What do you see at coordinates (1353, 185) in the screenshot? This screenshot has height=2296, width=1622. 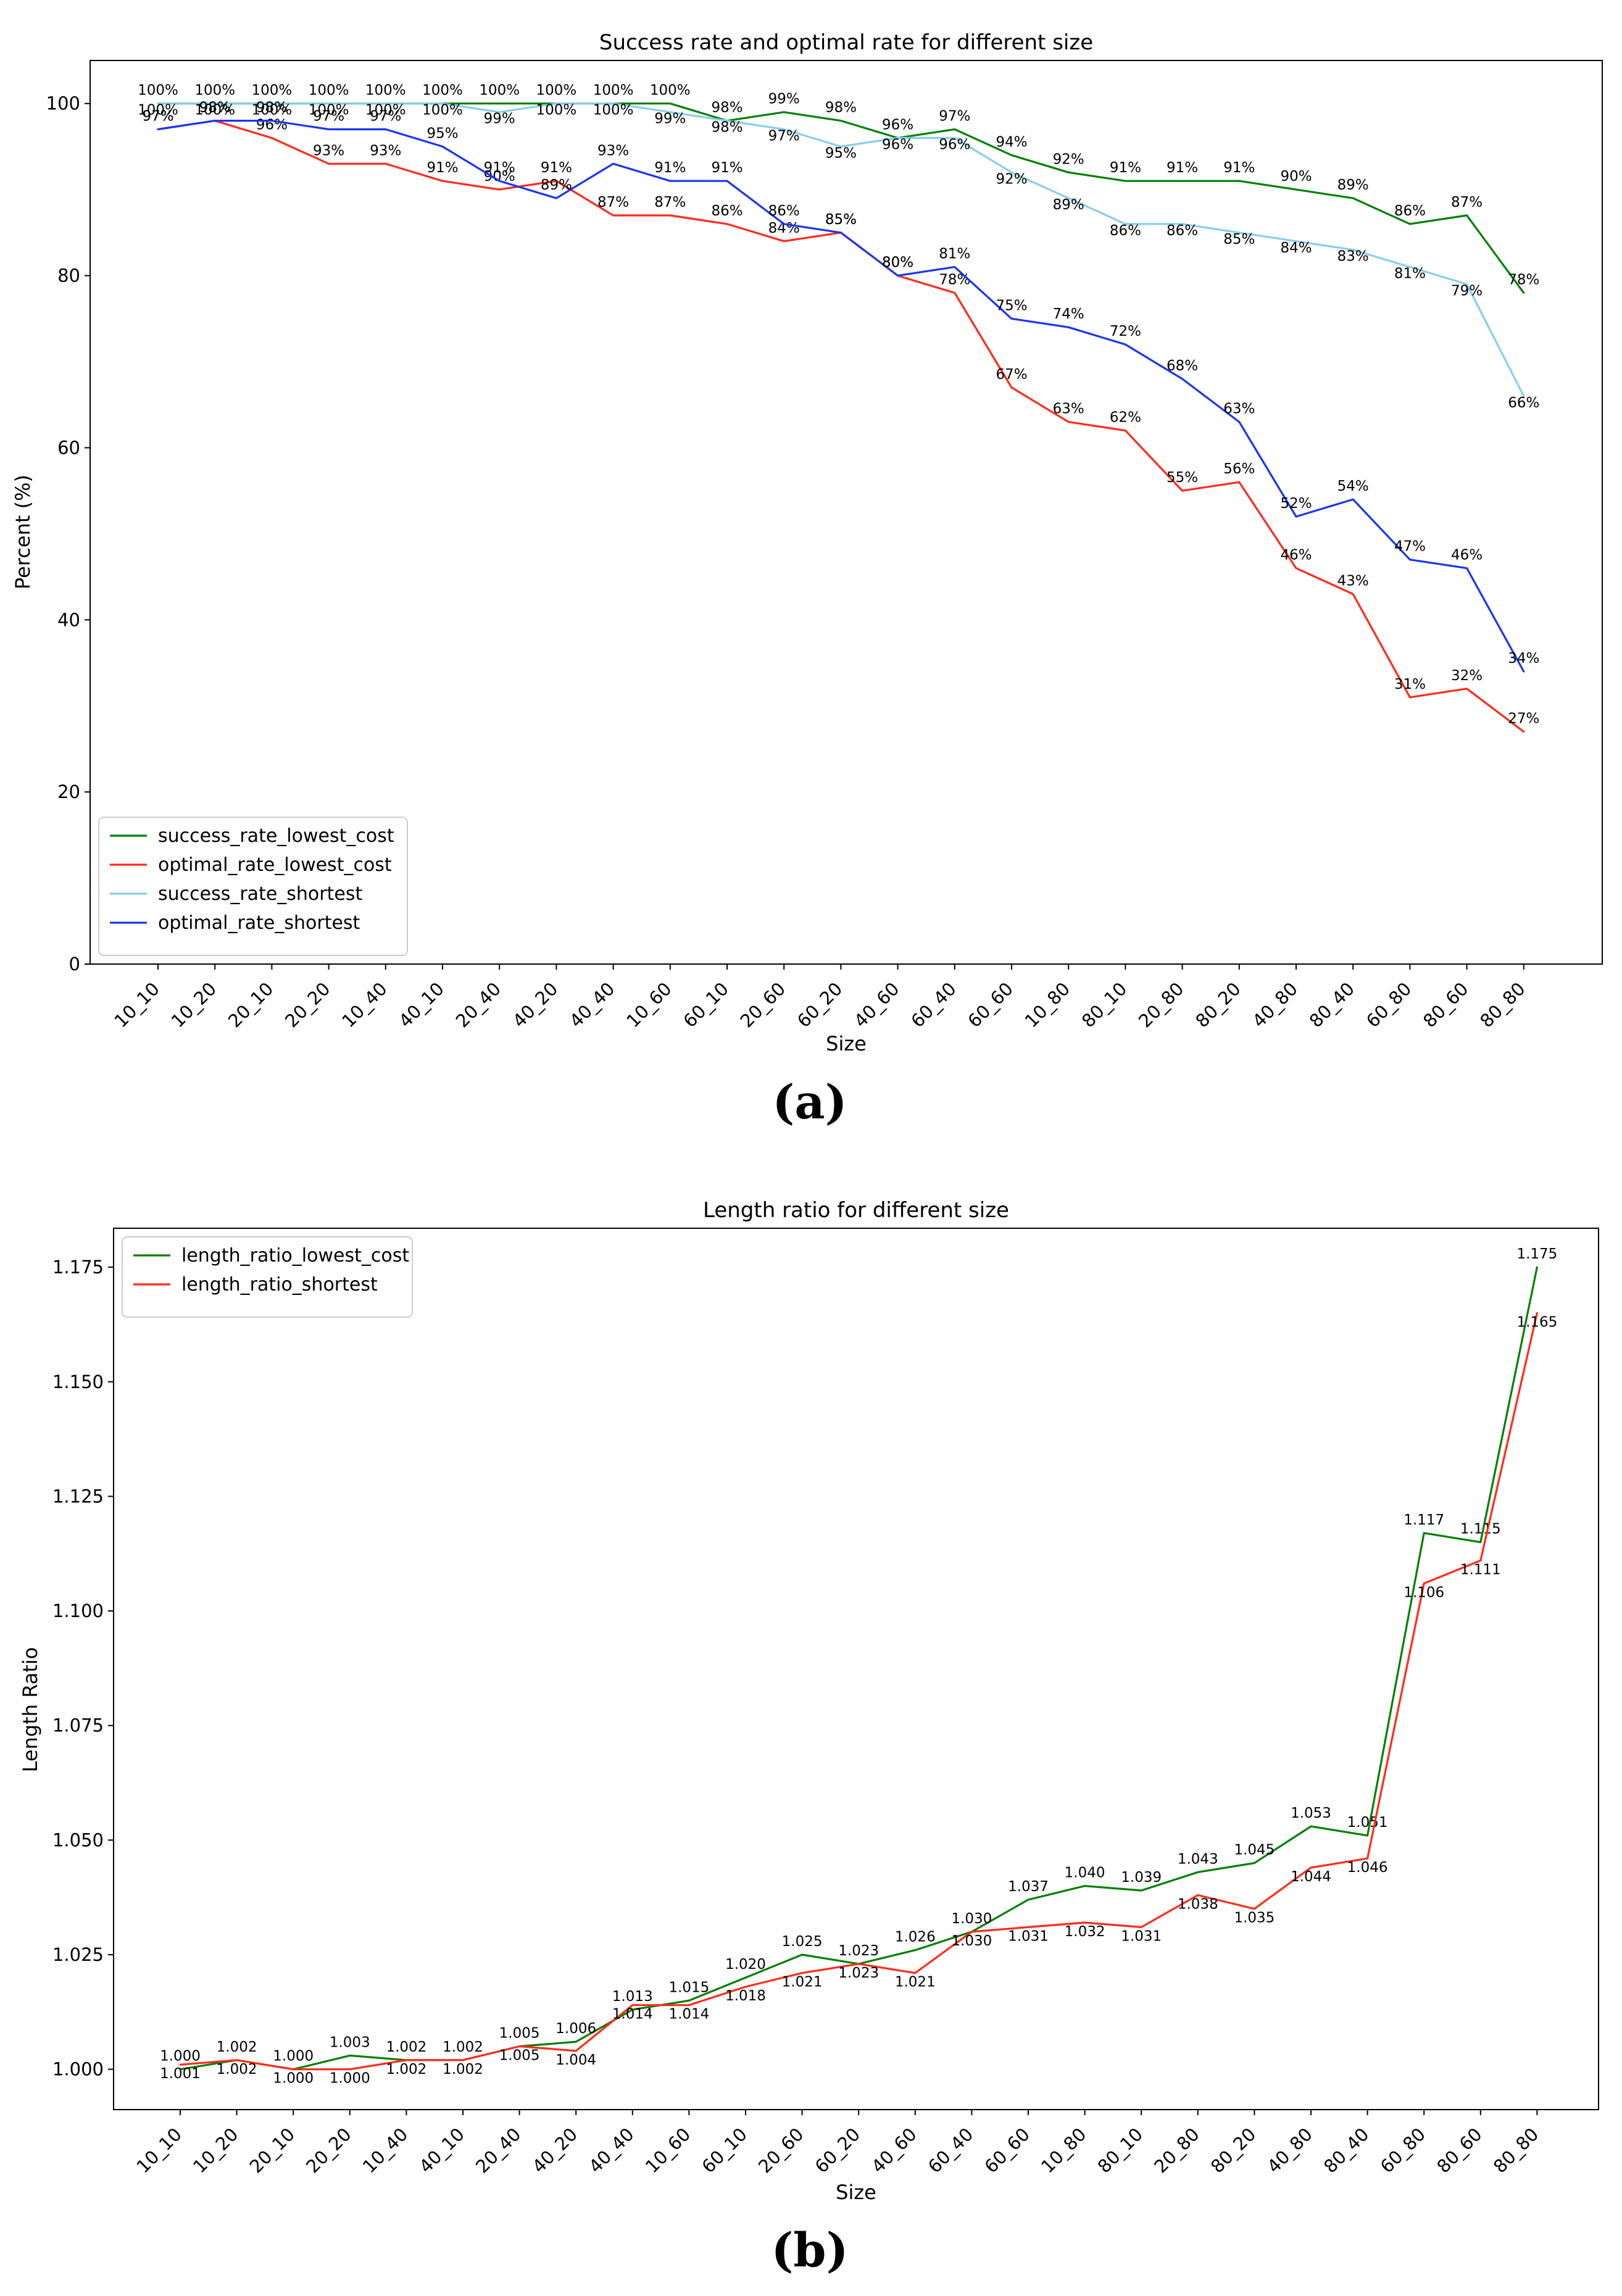 I see `chart-a-data-label: 89%` at bounding box center [1353, 185].